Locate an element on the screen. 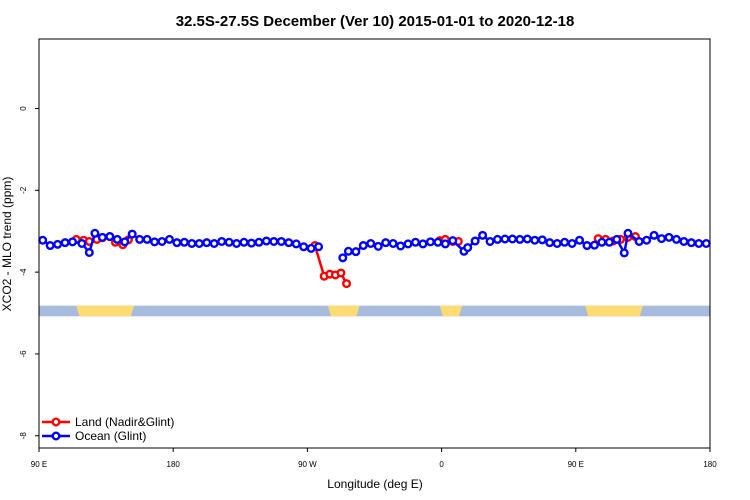 This screenshot has height=500, width=750. land-ocean-band is located at coordinates (374, 311).